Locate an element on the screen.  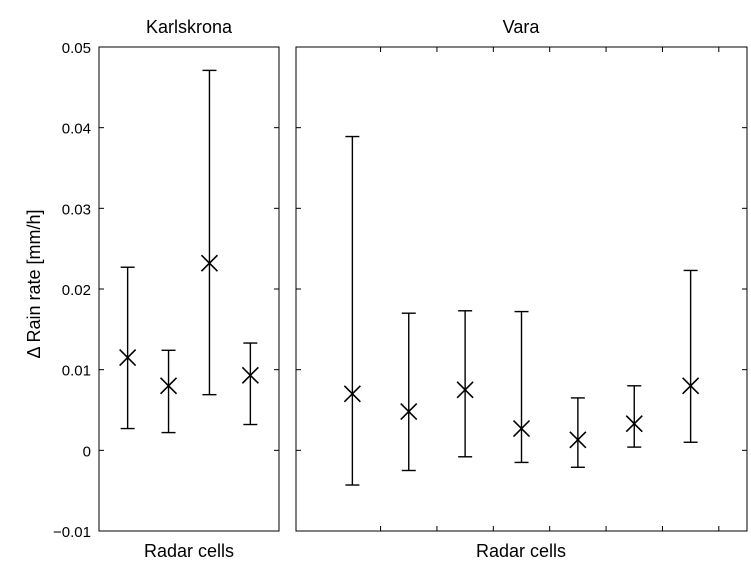
y-tick-label: 0.02 is located at coordinates (76, 290).